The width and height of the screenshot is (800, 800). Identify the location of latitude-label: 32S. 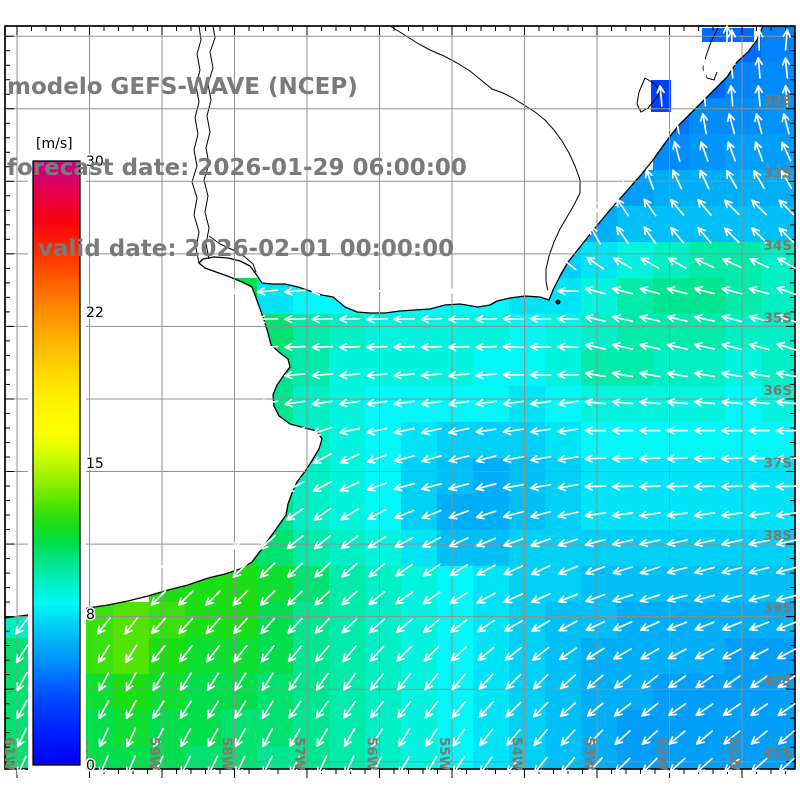
(777, 101).